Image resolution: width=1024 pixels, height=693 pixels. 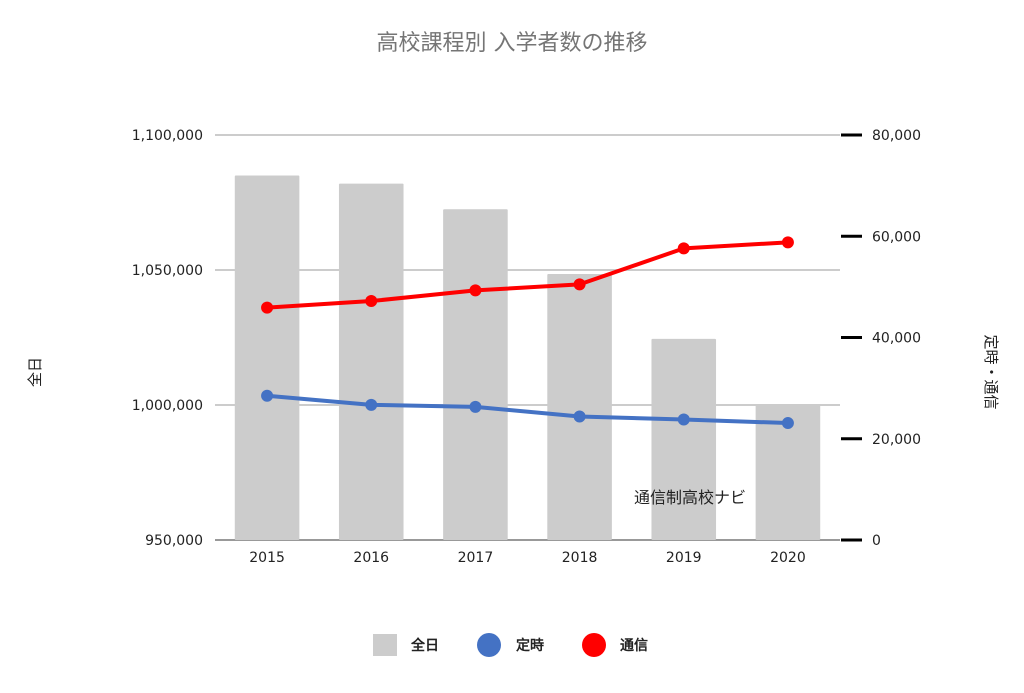 I want to click on legend-label: 全日, so click(x=424, y=645).